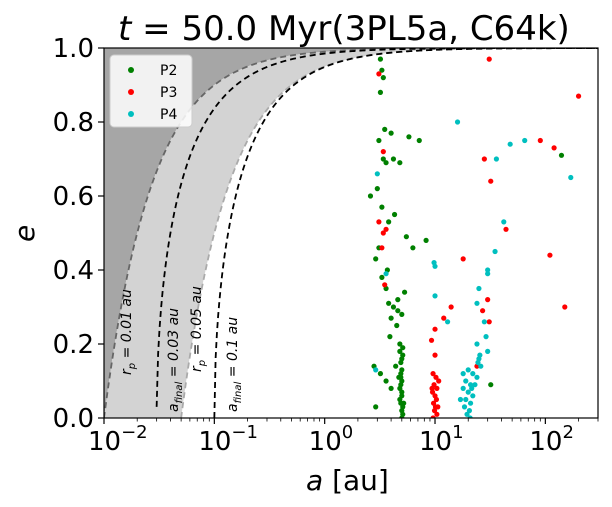 This screenshot has height=507, width=612. I want to click on x-tick-label-3: 10¹, so click(441, 439).